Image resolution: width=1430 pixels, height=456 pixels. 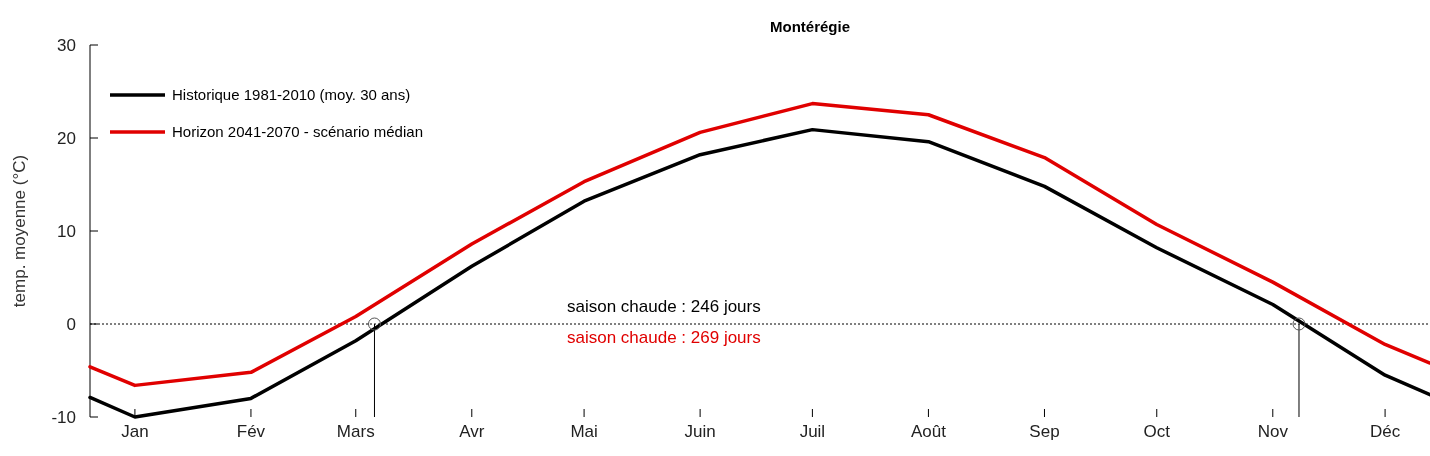 I want to click on y-axis-title: temp. moyenne (°C), so click(x=19, y=231).